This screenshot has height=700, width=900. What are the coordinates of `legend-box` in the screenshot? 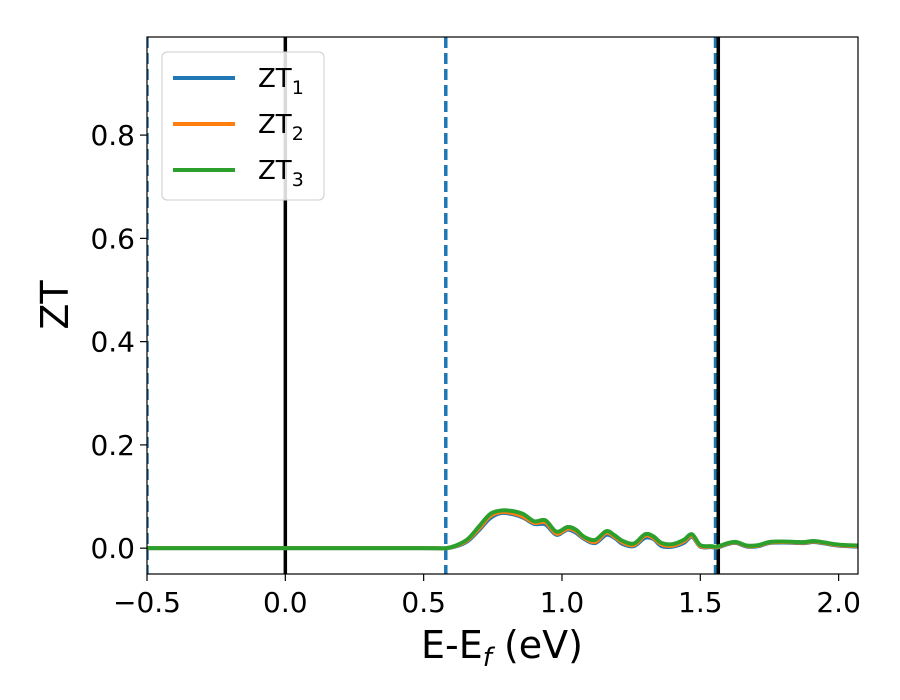 It's located at (243, 126).